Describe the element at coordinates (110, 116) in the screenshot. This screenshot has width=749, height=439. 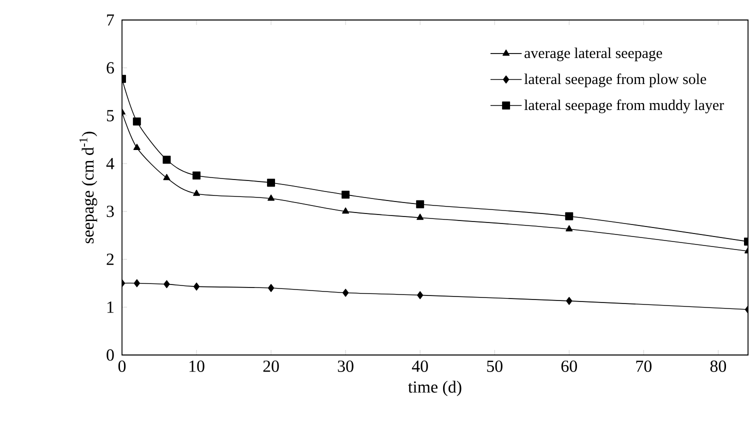
I see `y-tick-label: 5` at that location.